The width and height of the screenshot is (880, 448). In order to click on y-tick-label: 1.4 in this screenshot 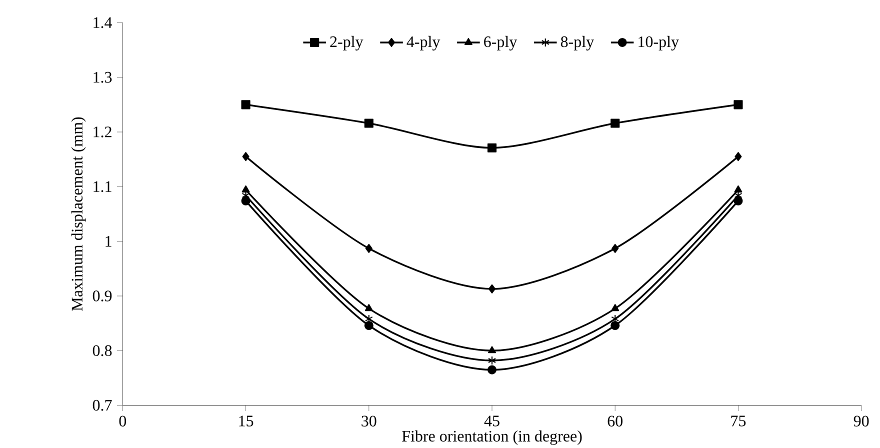, I will do `click(103, 22)`.